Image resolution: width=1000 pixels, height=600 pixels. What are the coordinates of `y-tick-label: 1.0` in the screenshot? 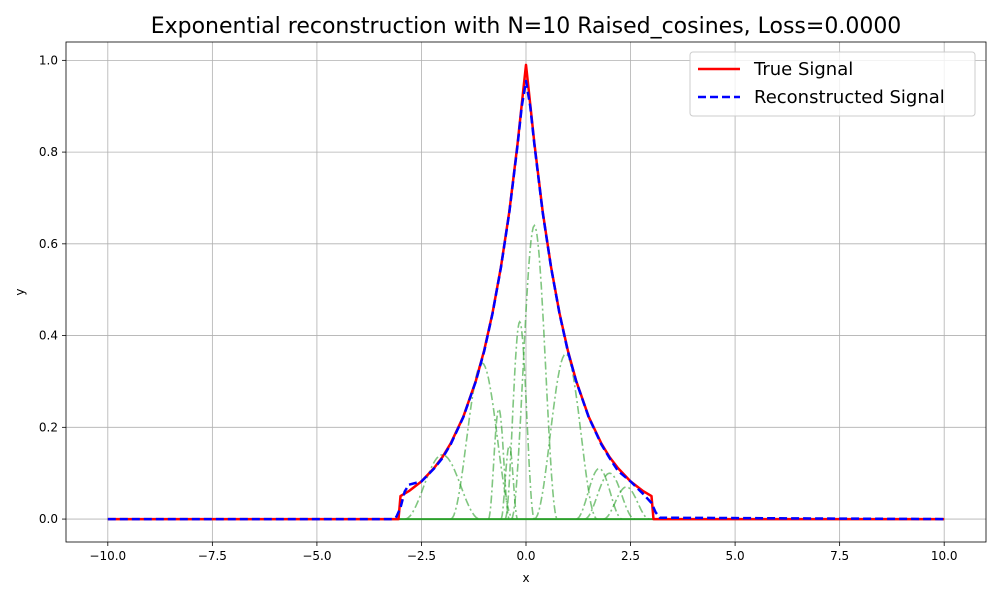 It's located at (48, 60).